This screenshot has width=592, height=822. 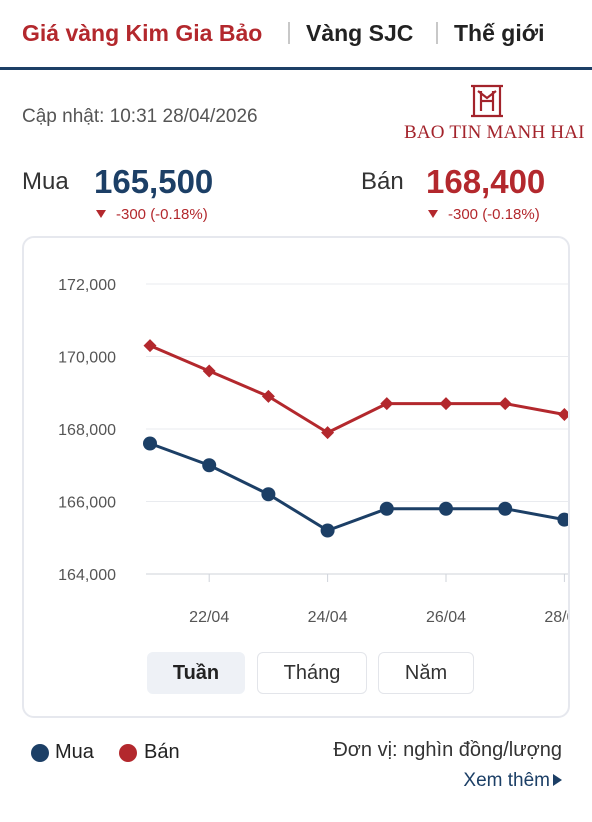 I want to click on period-year-button: Năm, so click(x=426, y=673).